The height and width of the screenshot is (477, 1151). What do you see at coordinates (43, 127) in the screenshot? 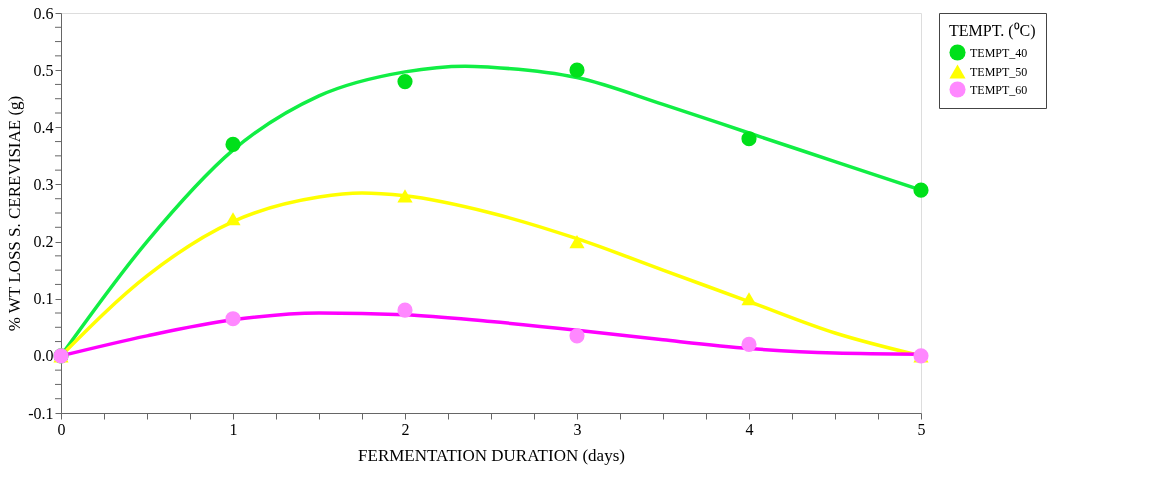
I see `y-tick-label: 0.4` at bounding box center [43, 127].